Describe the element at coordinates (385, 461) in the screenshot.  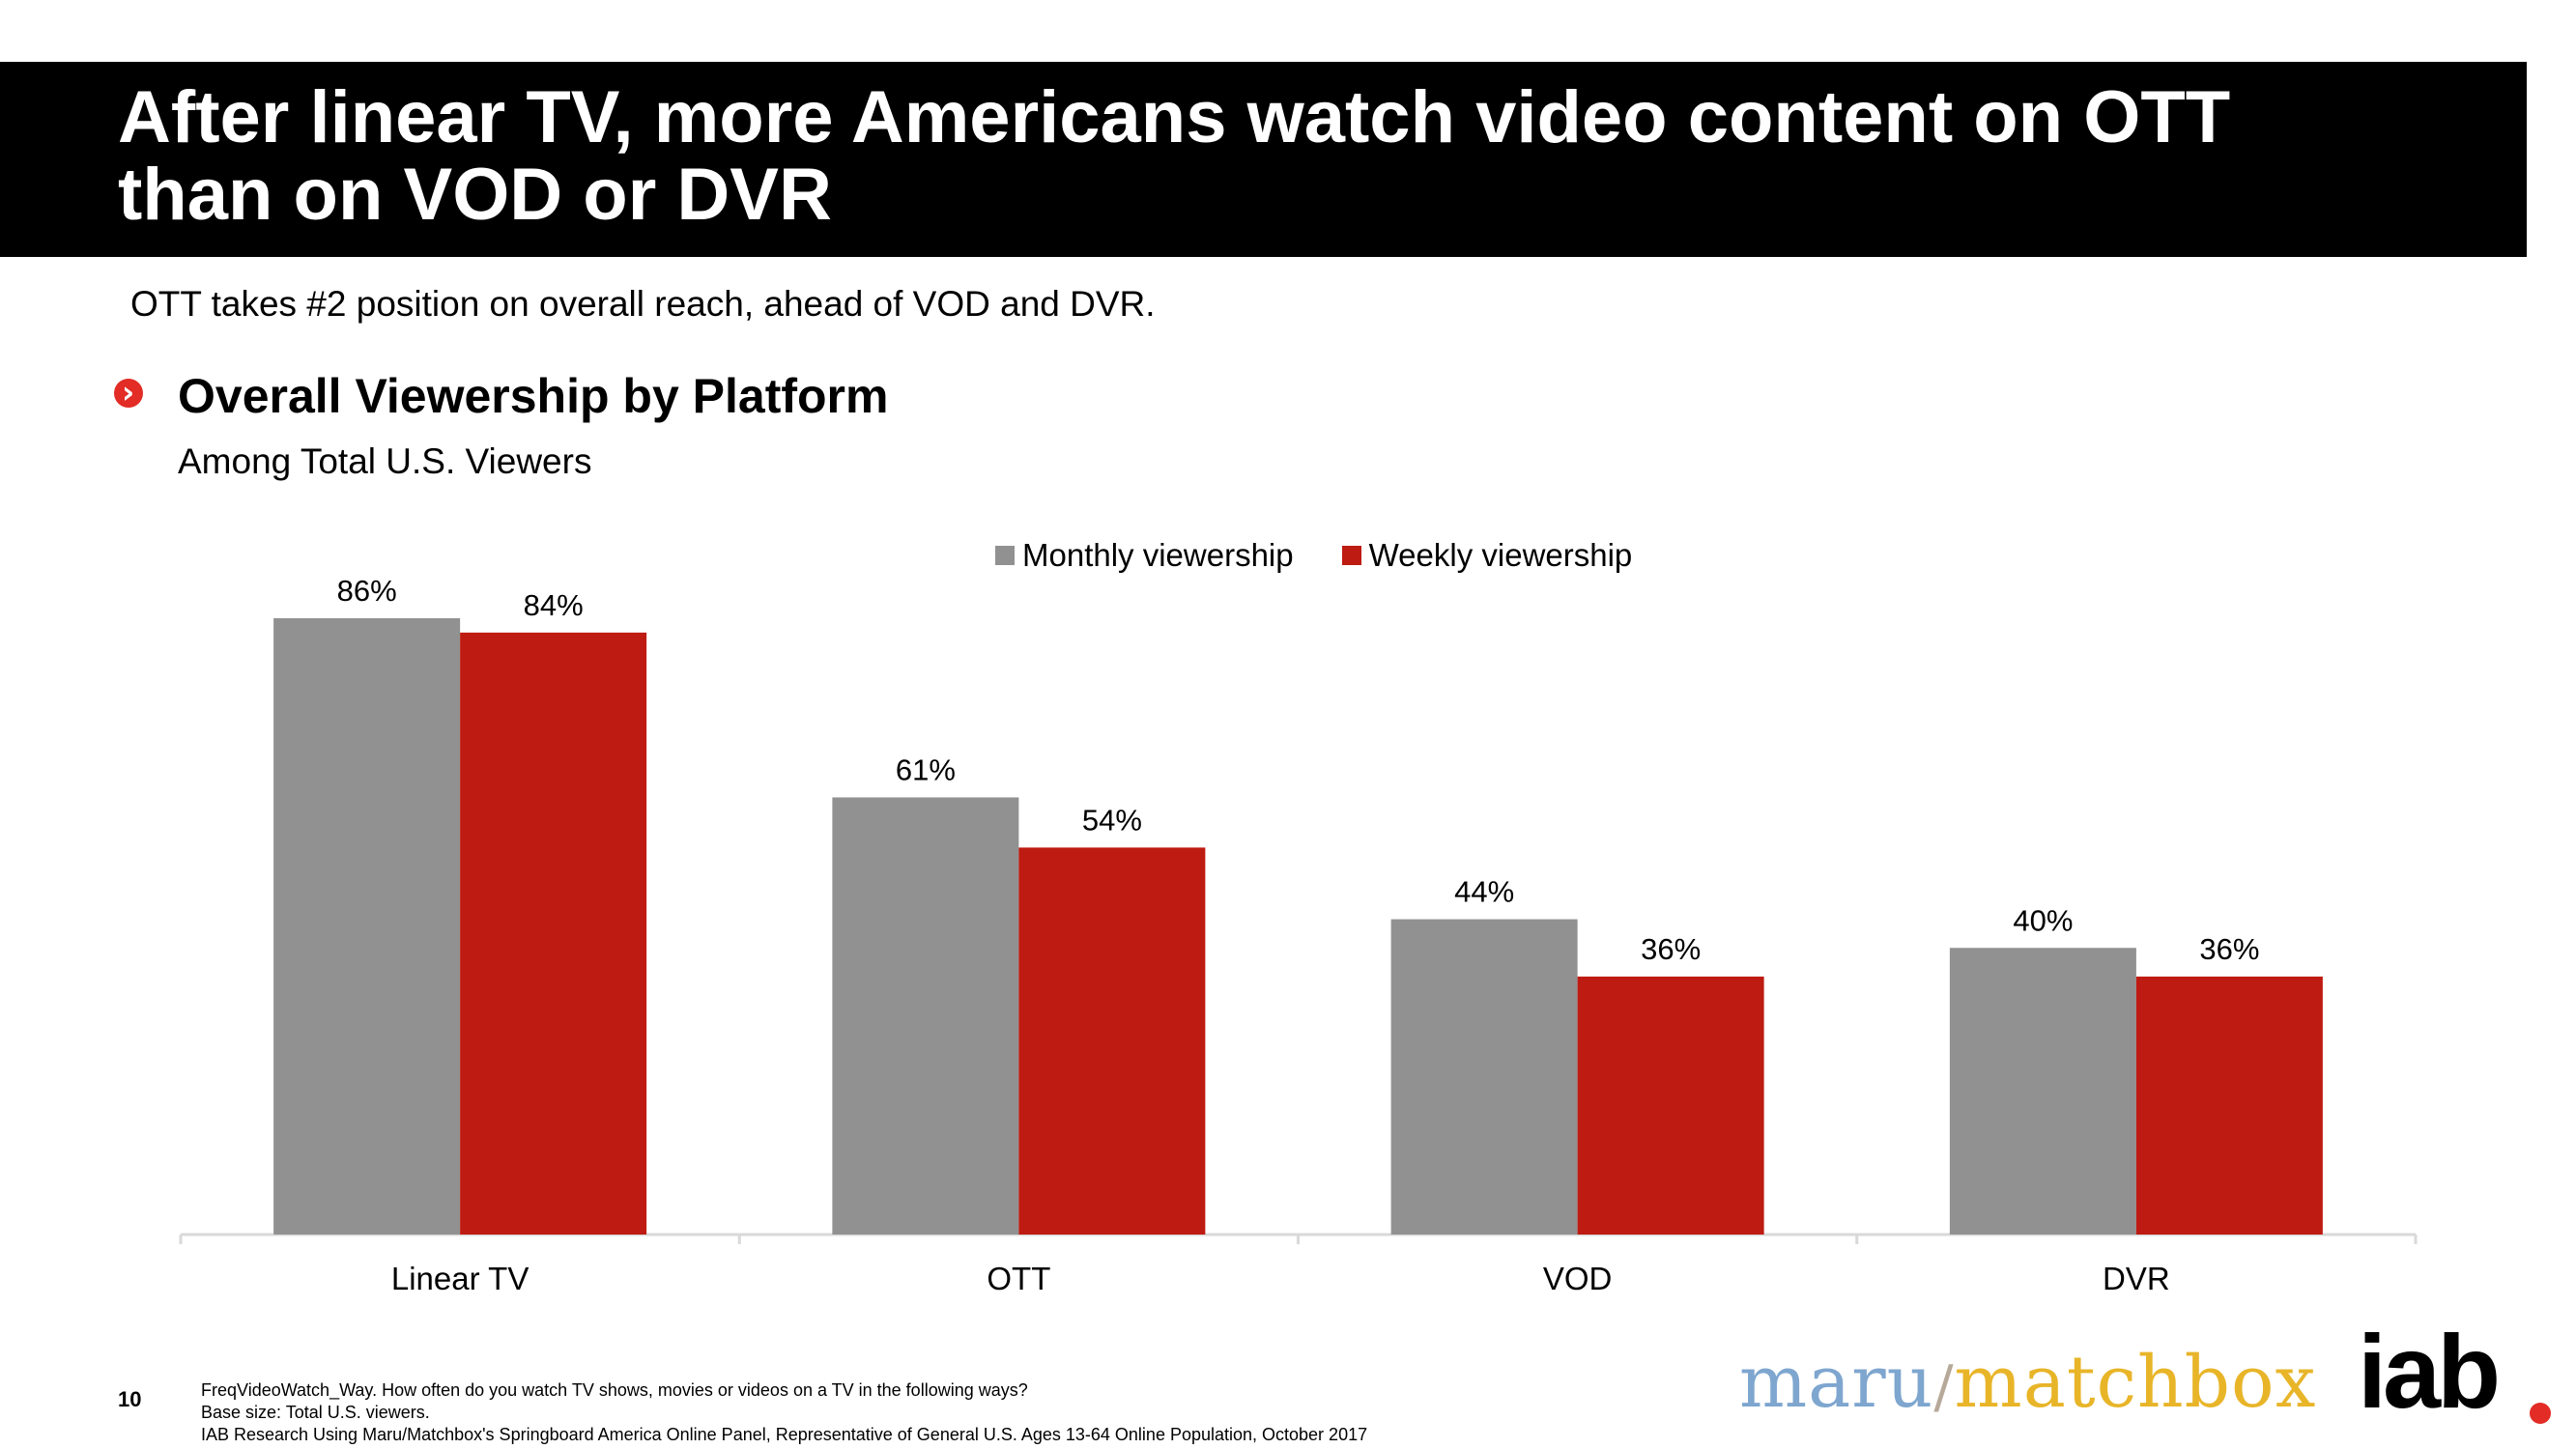
I see `chart-subtitle: Among Total U.S. Viewers` at that location.